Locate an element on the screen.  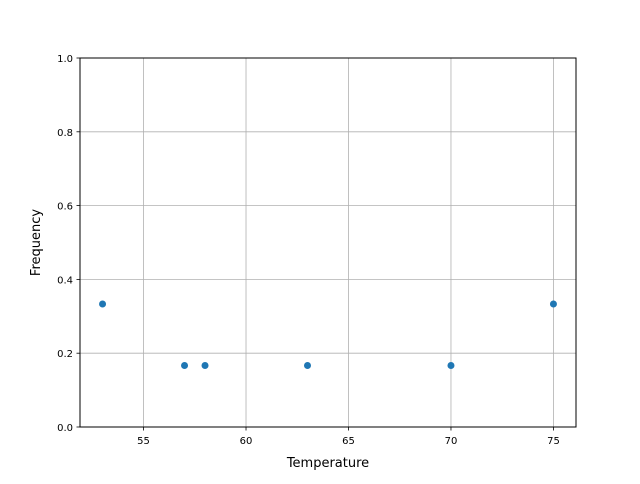
y-tick-label: 0.2 is located at coordinates (65, 354).